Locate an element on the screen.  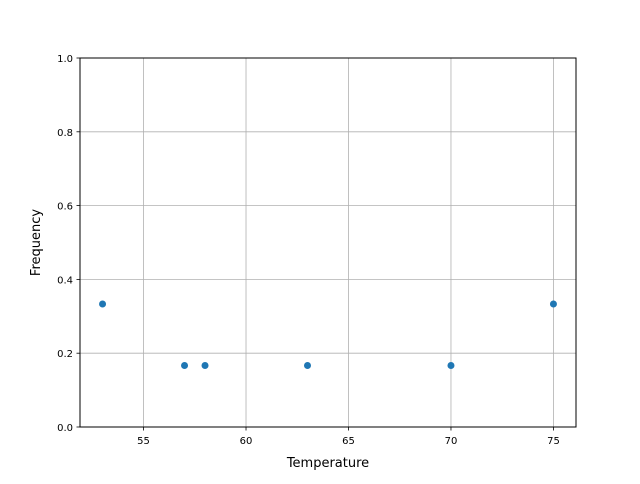
y-tick-label: 0.2 is located at coordinates (65, 354).